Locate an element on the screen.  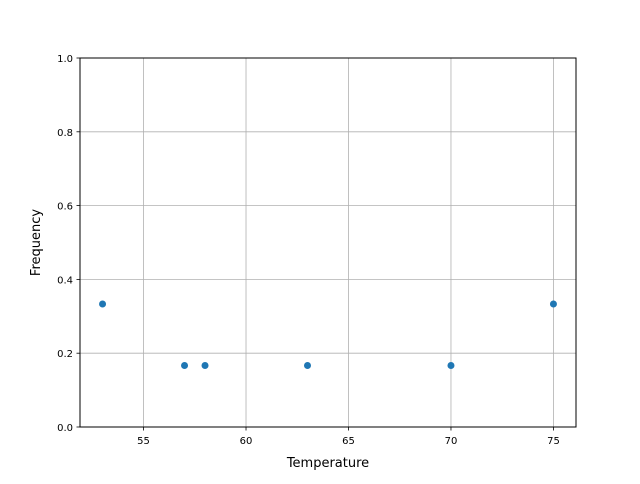
y-tick-label: 0.2 is located at coordinates (65, 354).